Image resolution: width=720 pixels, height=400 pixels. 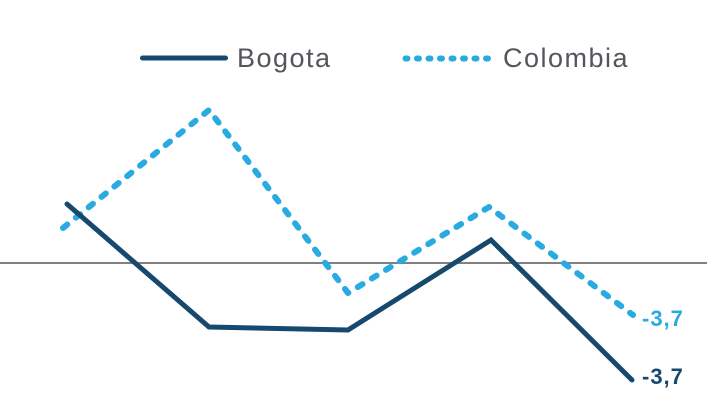 What do you see at coordinates (663, 376) in the screenshot?
I see `bogota-end-value-label: -3,7` at bounding box center [663, 376].